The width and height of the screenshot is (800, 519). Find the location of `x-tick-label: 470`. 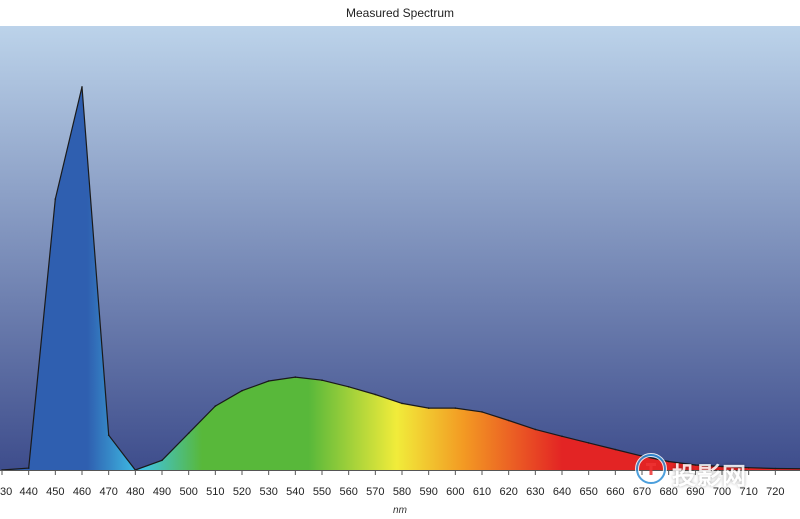

x-tick-label: 470 is located at coordinates (108, 492).